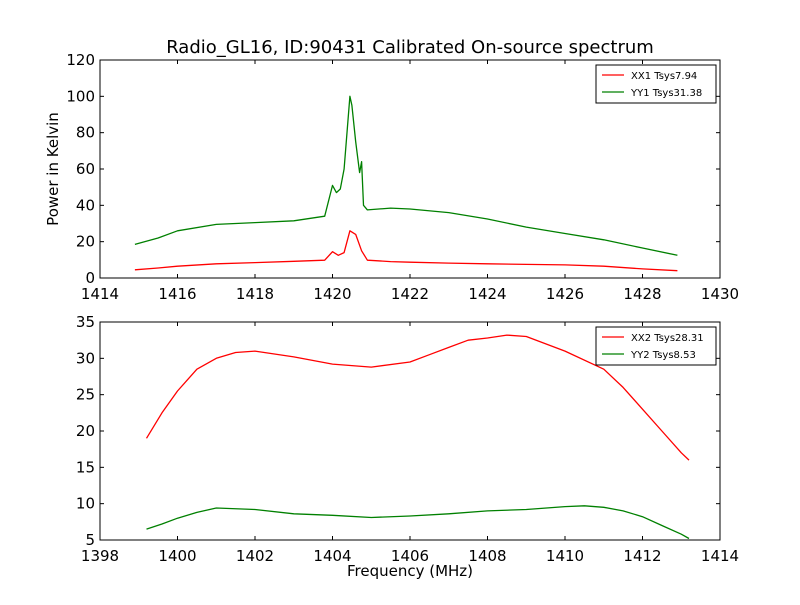  What do you see at coordinates (642, 556) in the screenshot?
I see `x-tick-label: 1412` at bounding box center [642, 556].